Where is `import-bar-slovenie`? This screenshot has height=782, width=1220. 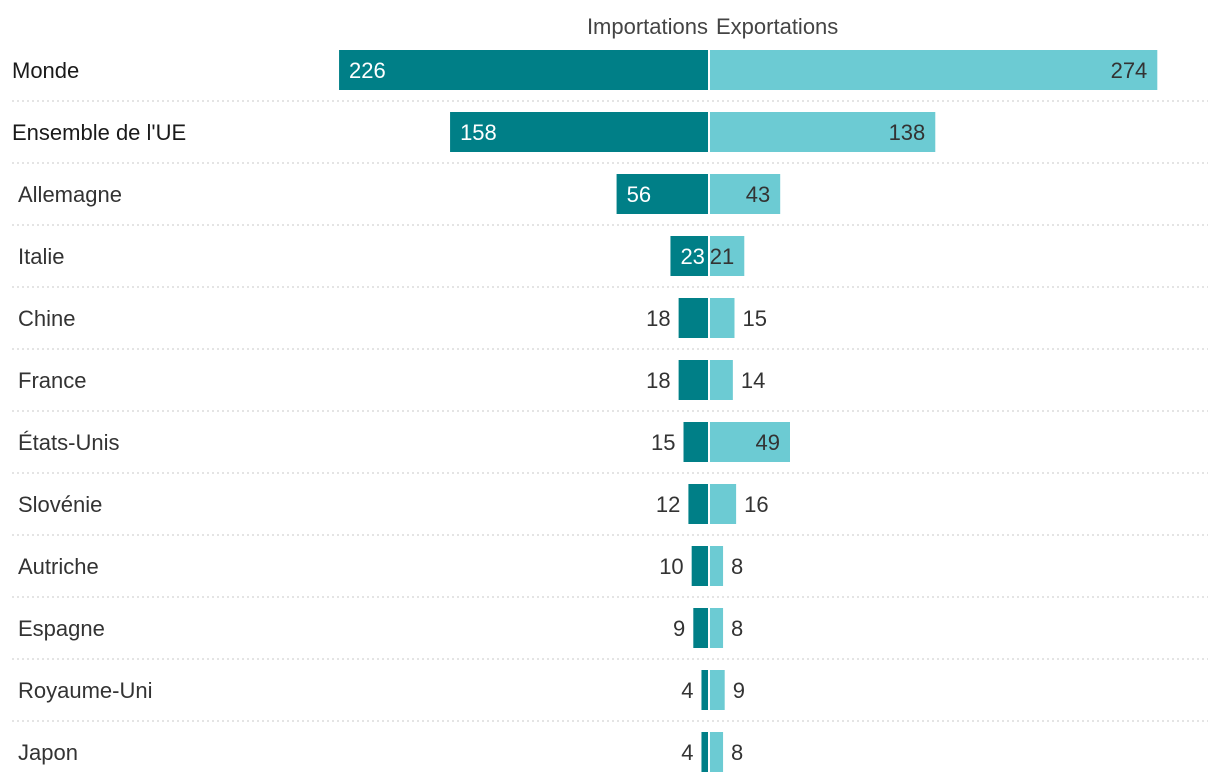 import-bar-slovenie is located at coordinates (698, 504).